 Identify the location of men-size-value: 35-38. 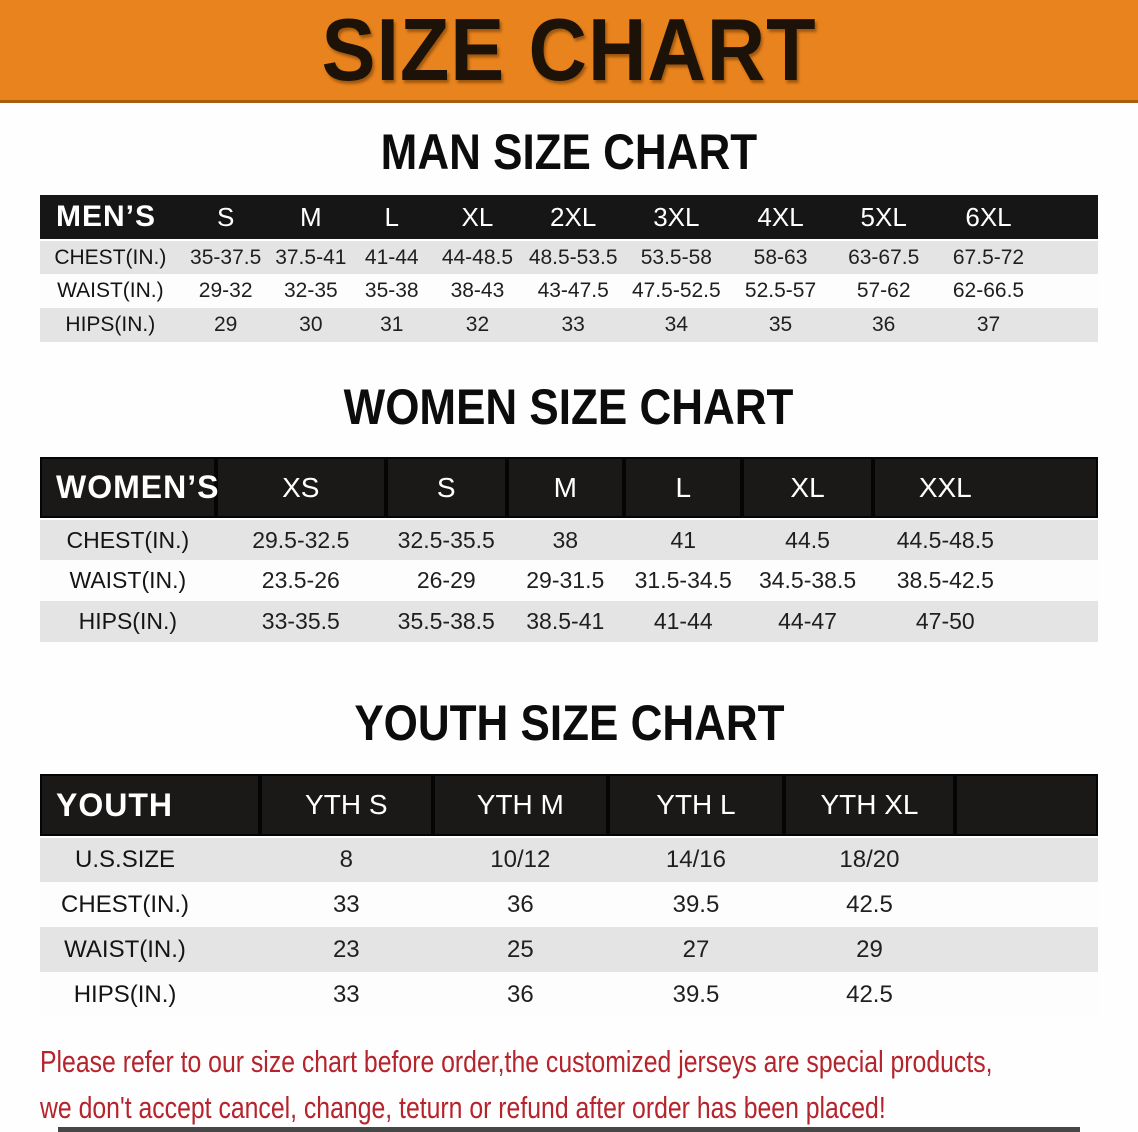
(391, 290).